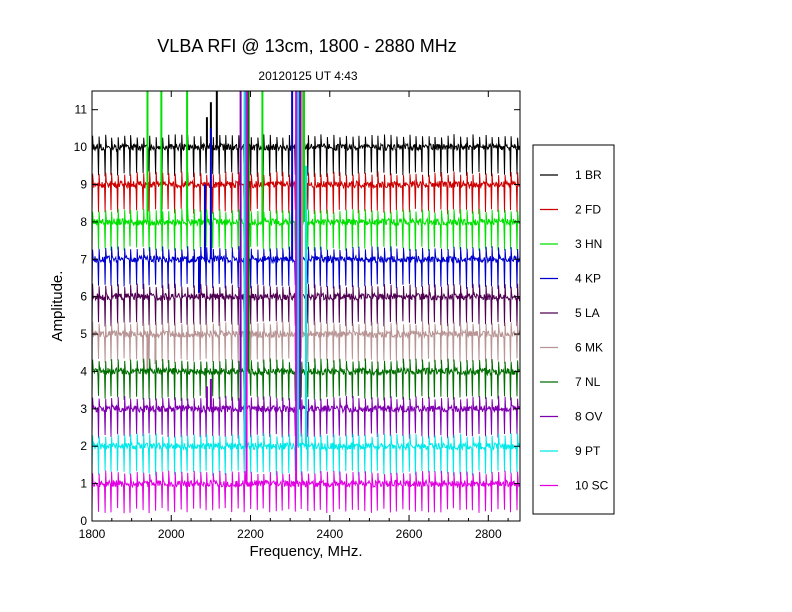 The height and width of the screenshot is (612, 792). I want to click on y-tick-label: 2, so click(83, 446).